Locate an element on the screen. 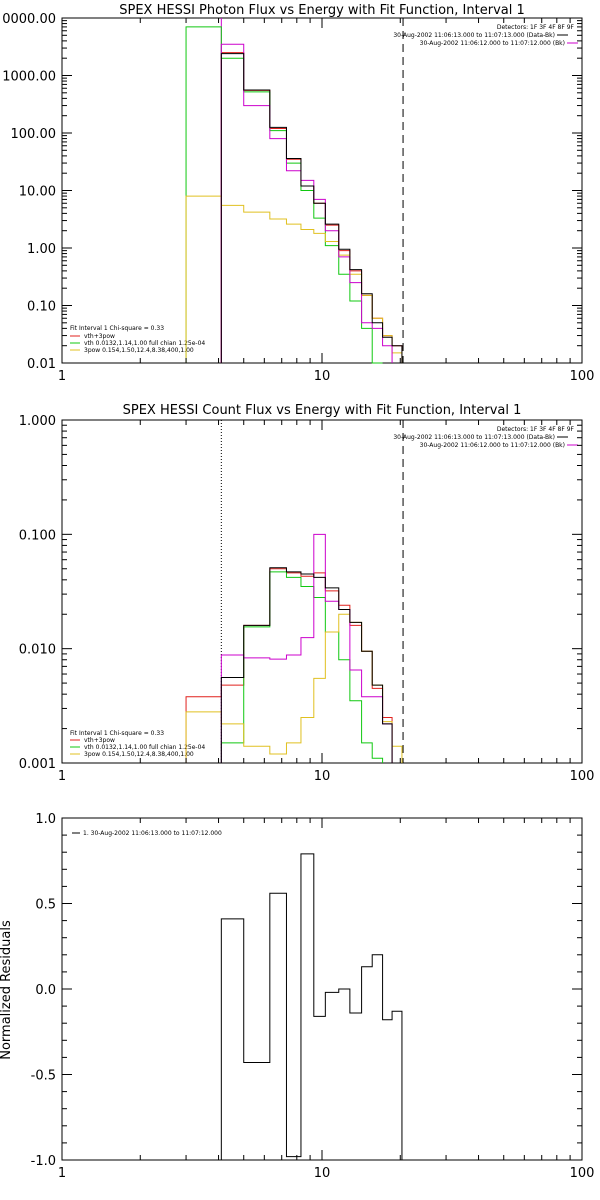 The width and height of the screenshot is (600, 1200). photon-y-tick-label: 100.00 is located at coordinates (34, 134).